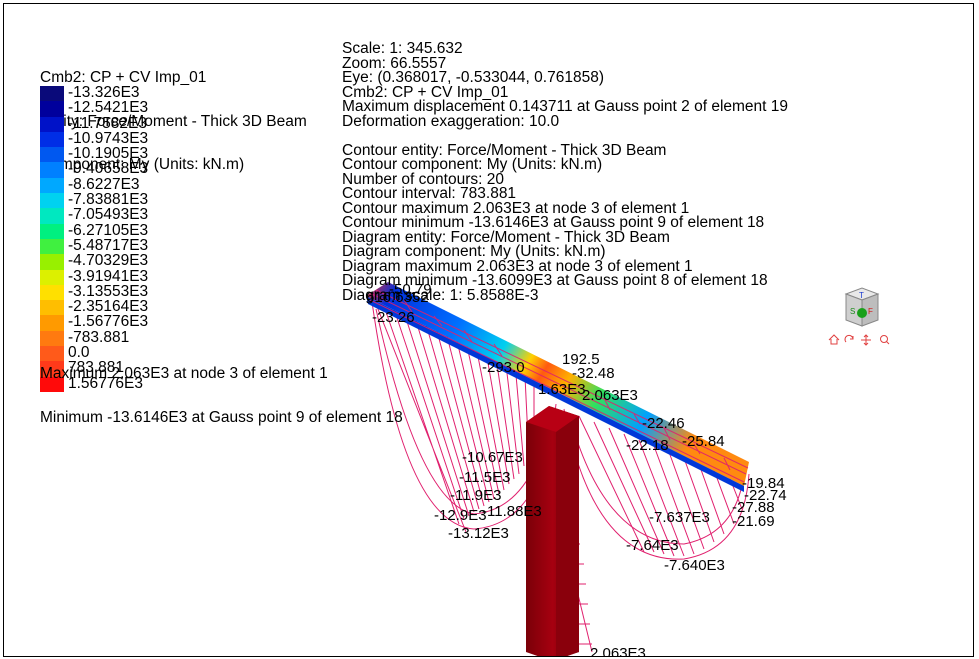 This screenshot has height=659, width=979. I want to click on view-navigator: T S F, so click(866, 321).